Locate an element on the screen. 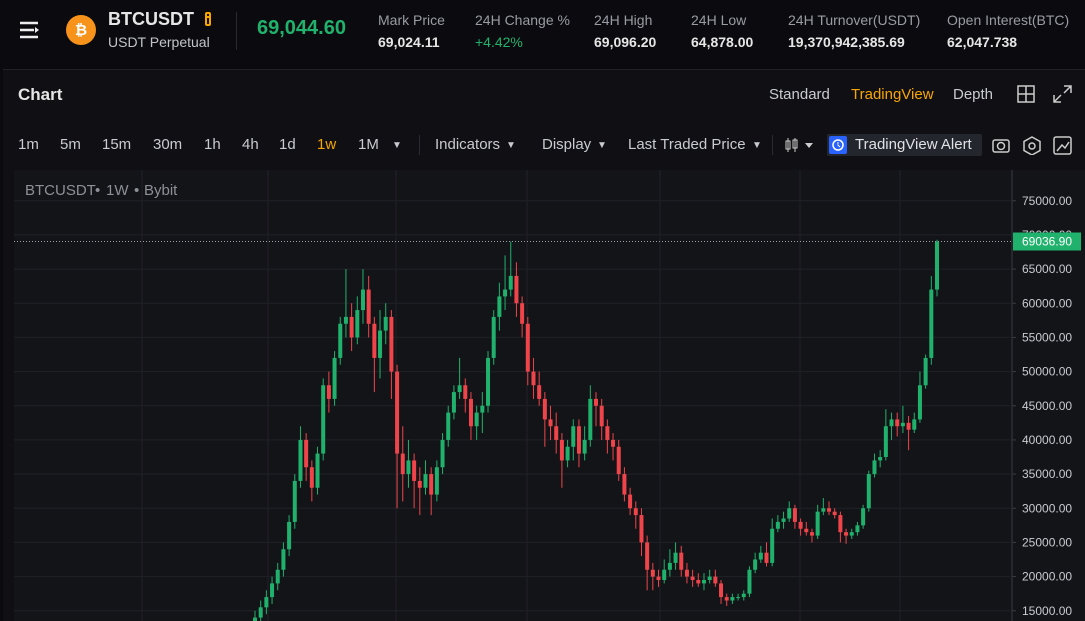 This screenshot has height=621, width=1085. candle-style-icon is located at coordinates (801, 145).